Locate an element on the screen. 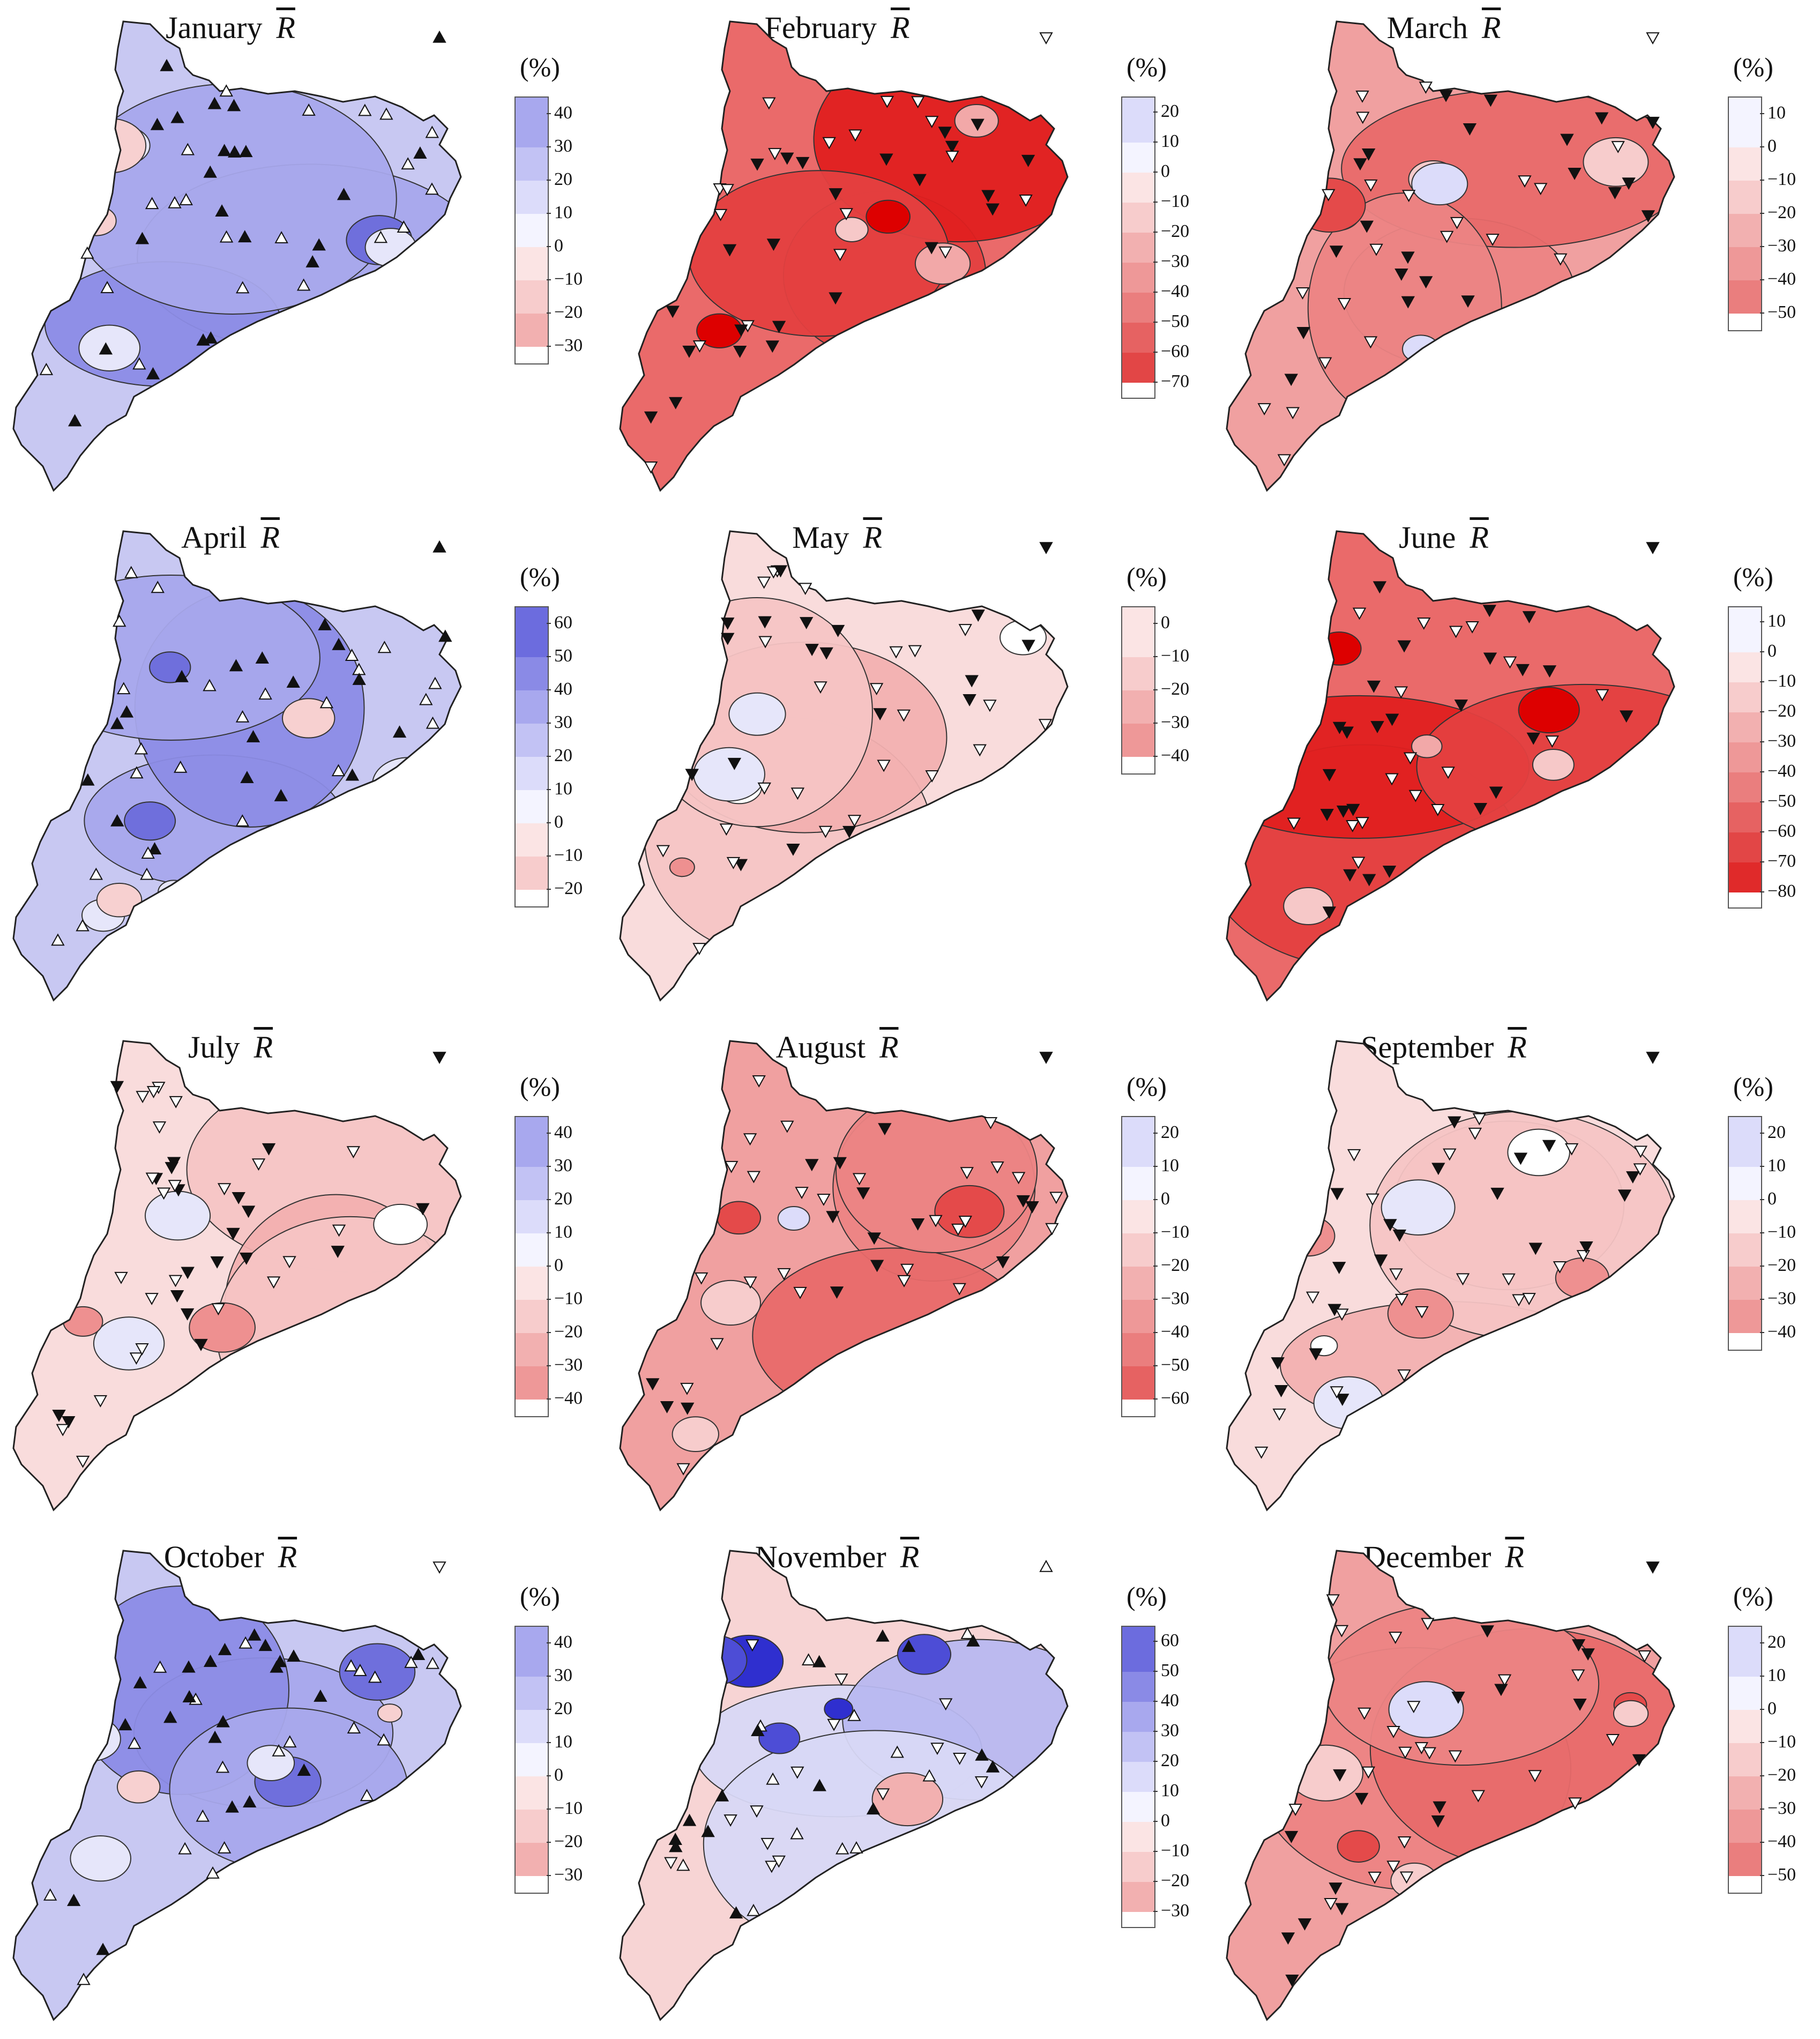 This screenshot has height=2039, width=1820. corner-marker is located at coordinates (1046, 1058).